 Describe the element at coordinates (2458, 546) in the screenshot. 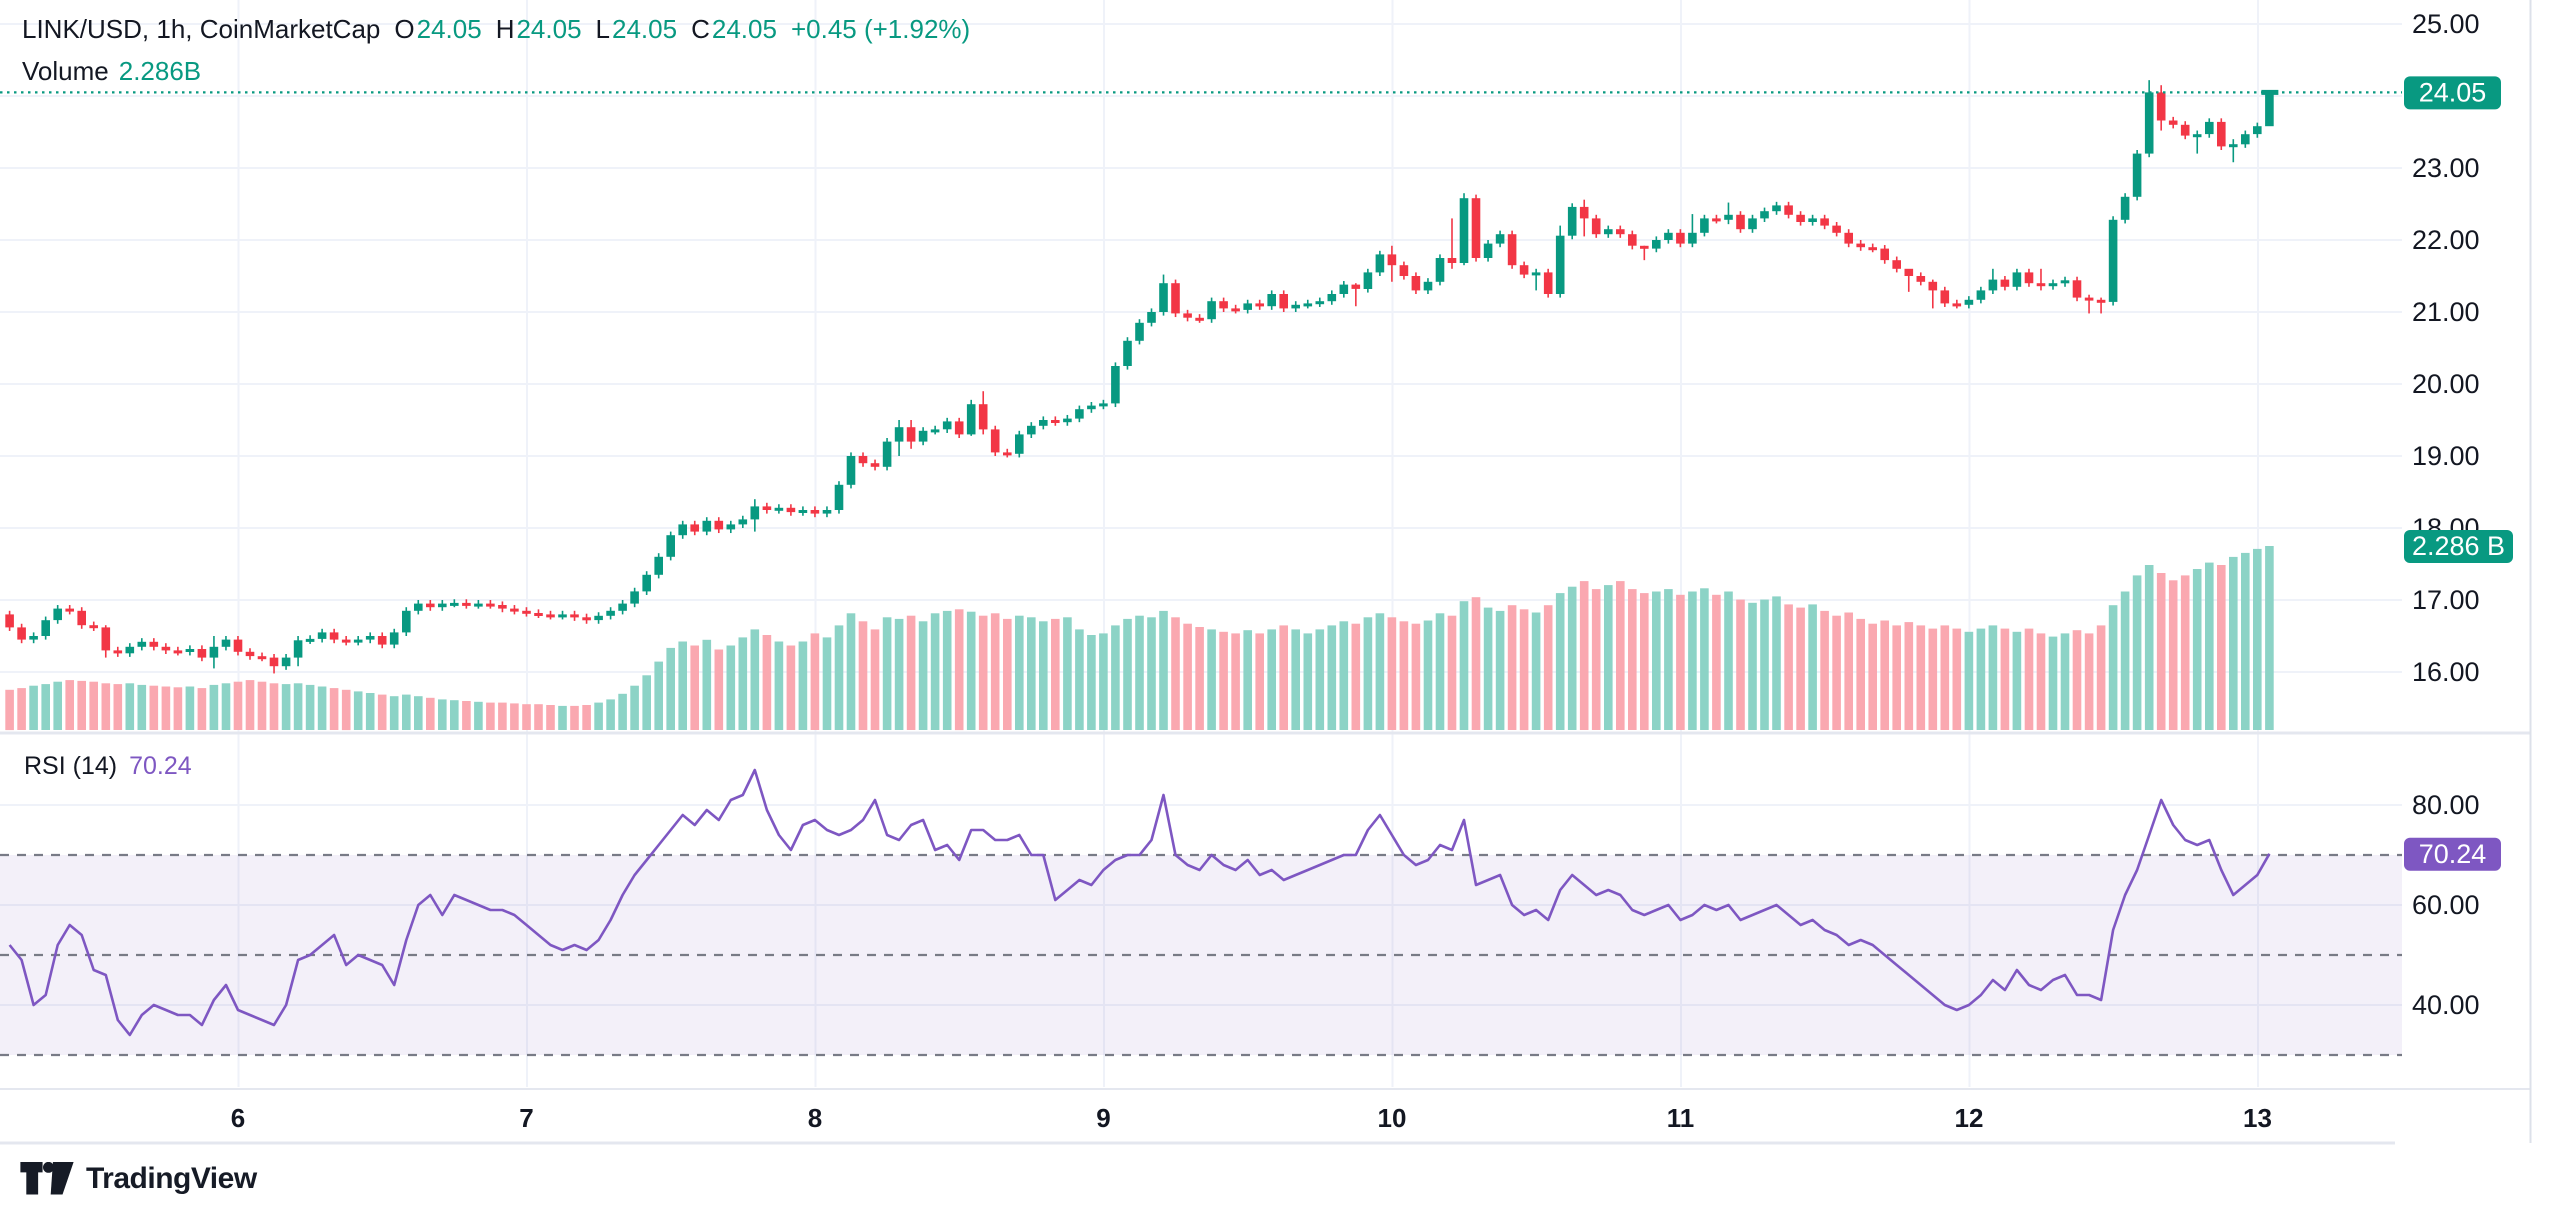

I see `volume-badge: 2.286 B` at that location.